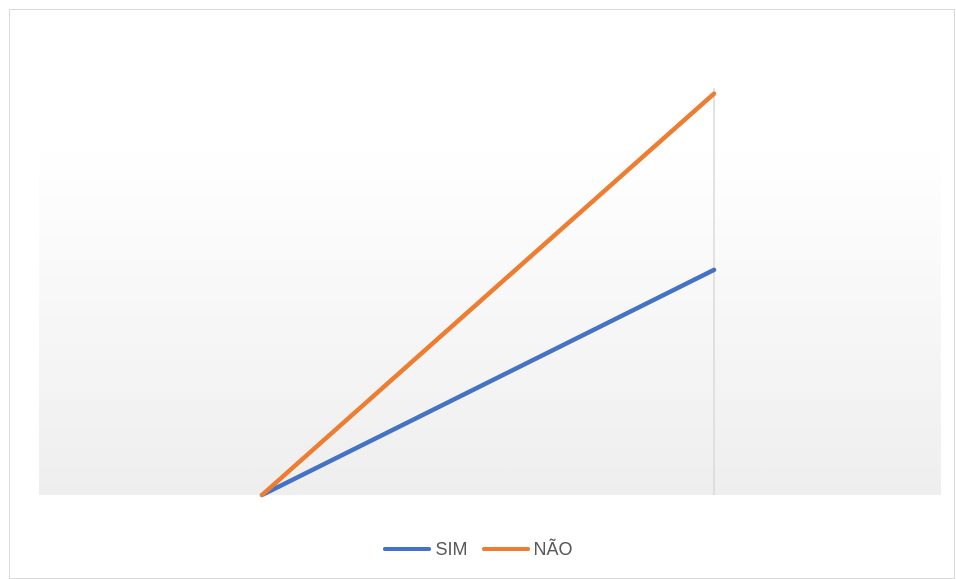 The image size is (956, 579). Describe the element at coordinates (451, 548) in the screenshot. I see `legend-label-sim: SIM` at that location.